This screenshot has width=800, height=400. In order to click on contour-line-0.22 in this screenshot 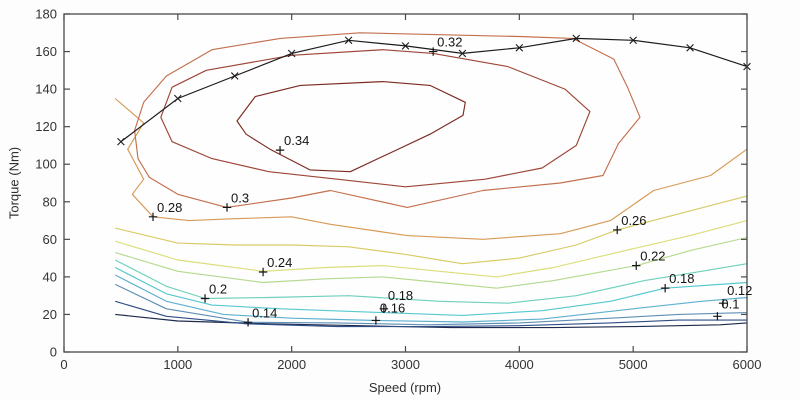, I will do `click(431, 262)`.